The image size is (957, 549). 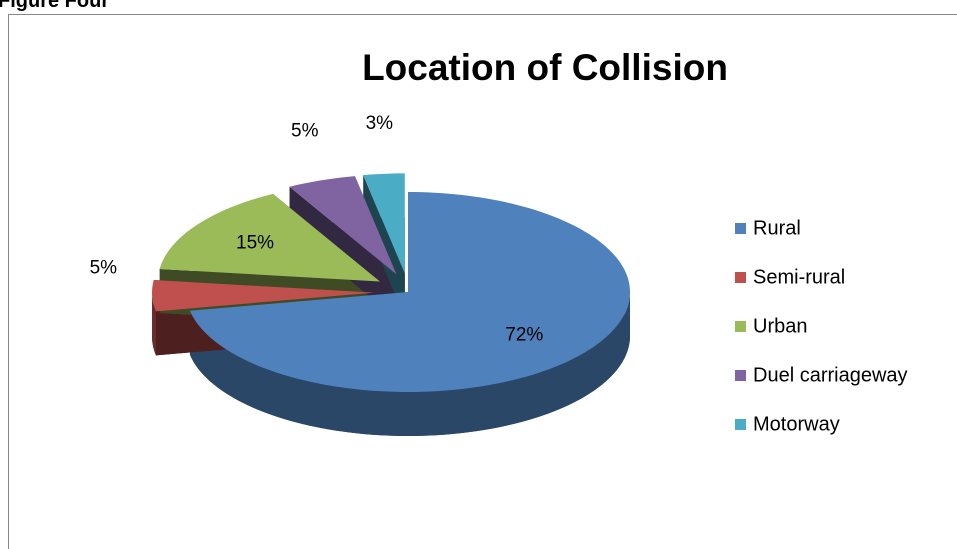 I want to click on legend-label: Motorway, so click(x=796, y=424).